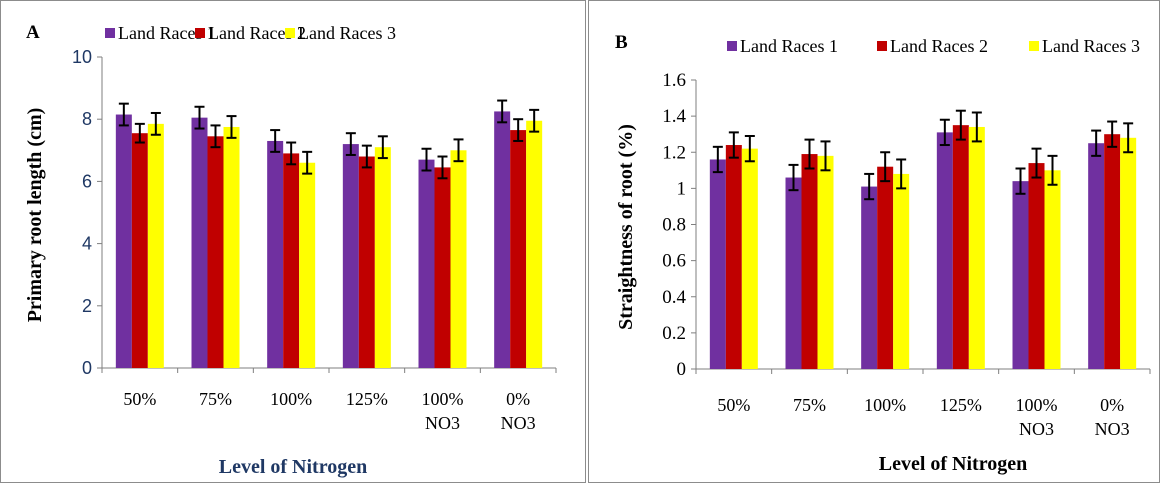 The height and width of the screenshot is (484, 1161). What do you see at coordinates (35, 215) in the screenshot?
I see `y-axis-title: Primary root length (cm)` at bounding box center [35, 215].